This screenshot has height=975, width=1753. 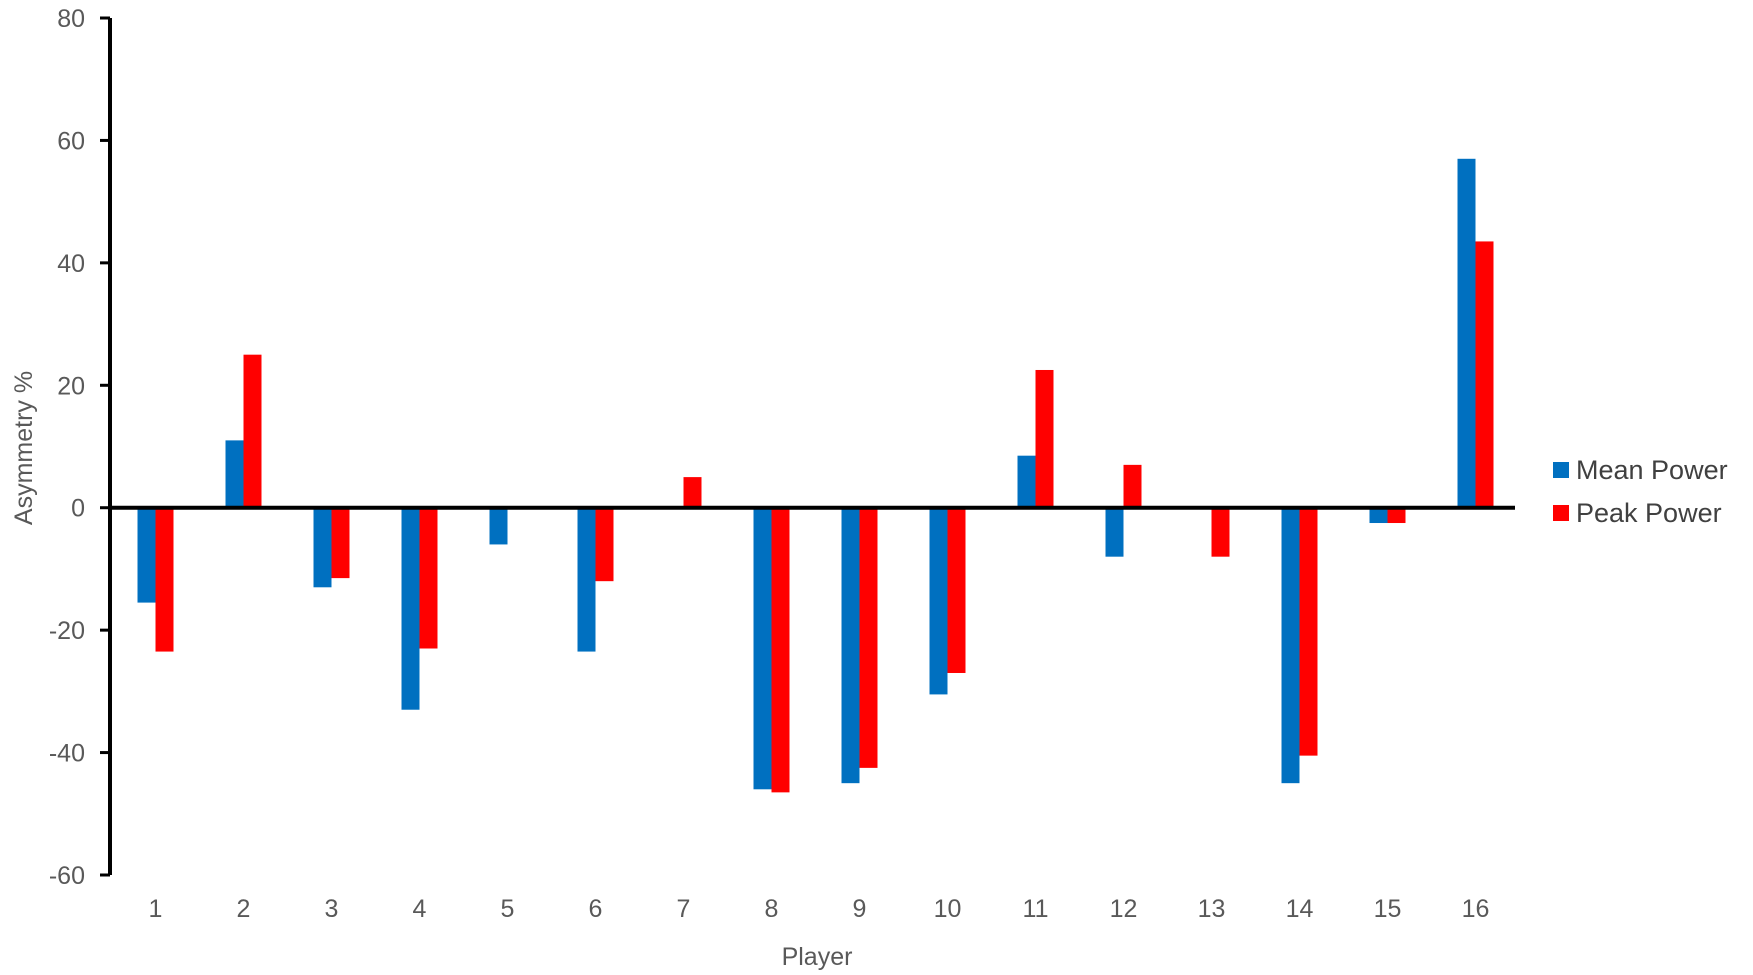 I want to click on y-tick-label: 80, so click(x=71, y=19).